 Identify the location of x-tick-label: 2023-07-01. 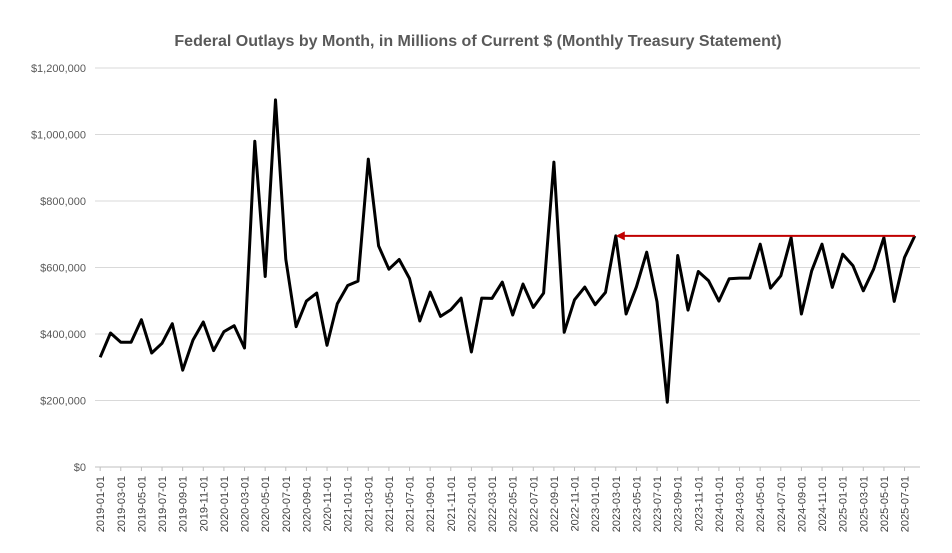
(658, 504).